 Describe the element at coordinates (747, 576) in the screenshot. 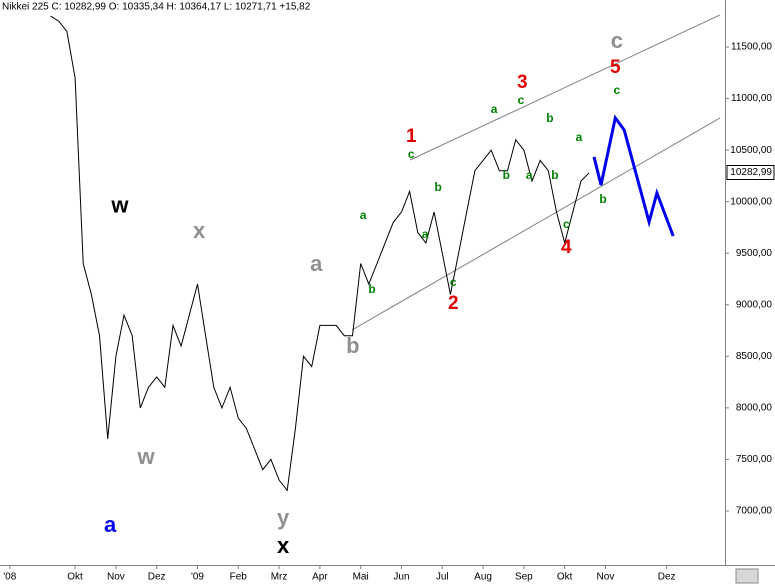

I see `scroll-button` at that location.